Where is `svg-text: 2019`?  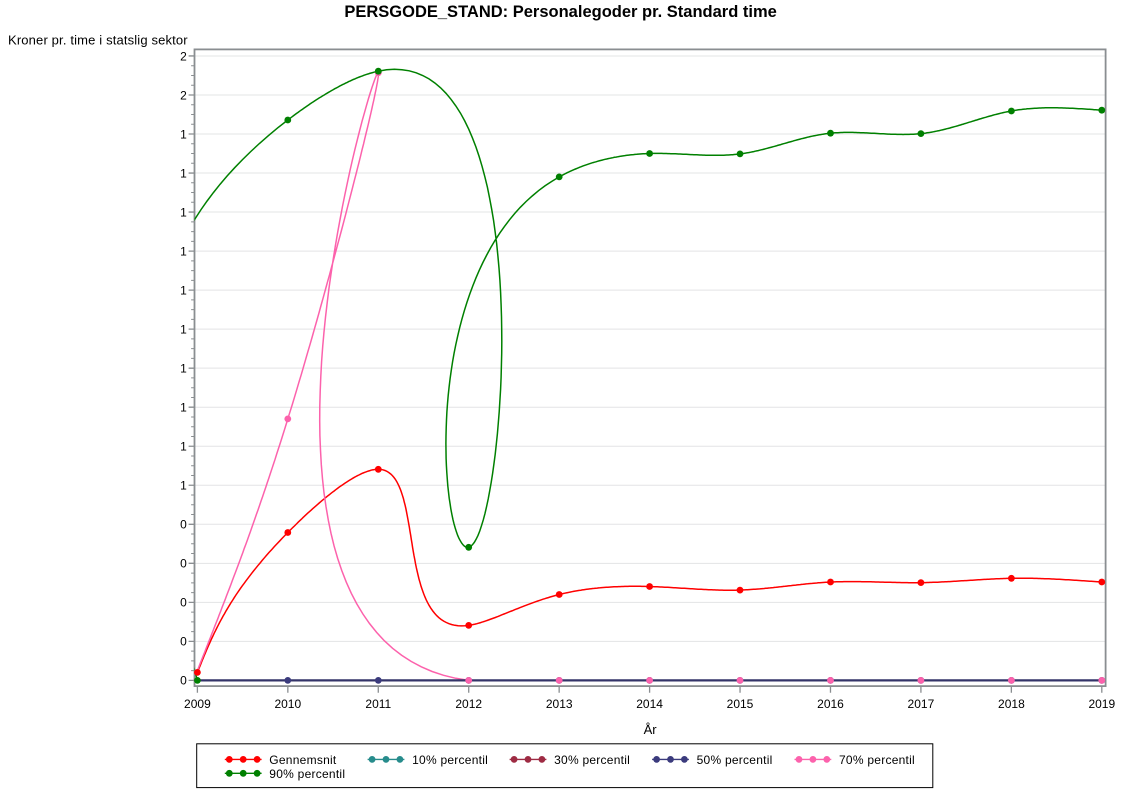
svg-text: 2019 is located at coordinates (1101, 704).